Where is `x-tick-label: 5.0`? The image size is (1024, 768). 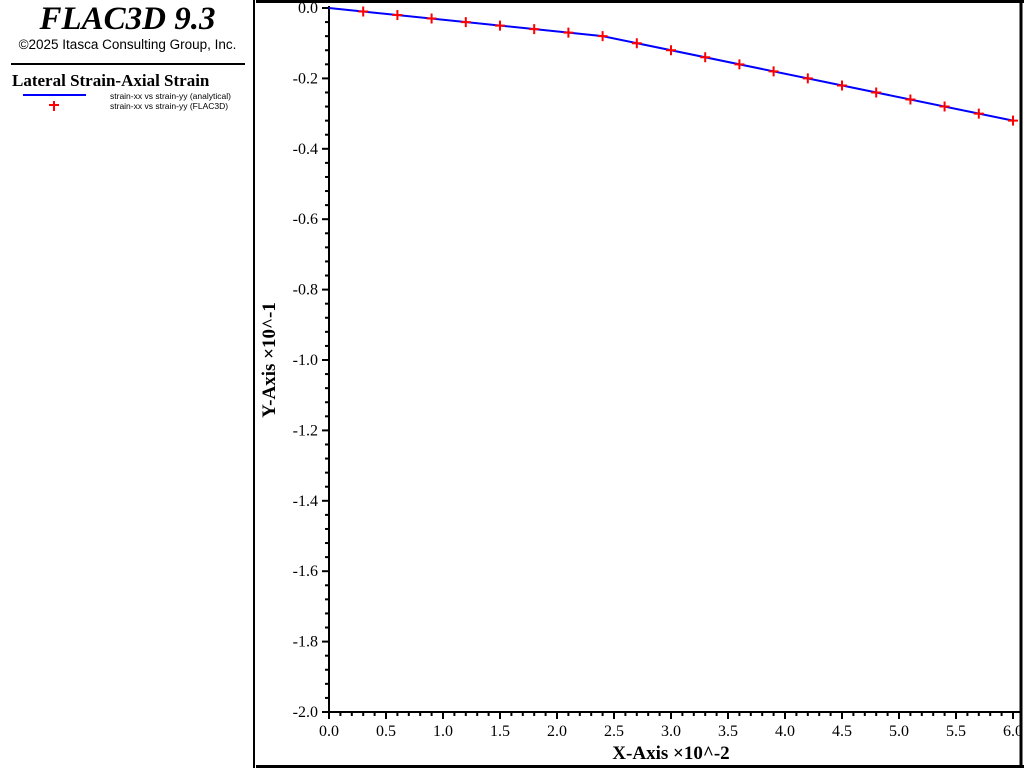
x-tick-label: 5.0 is located at coordinates (899, 731).